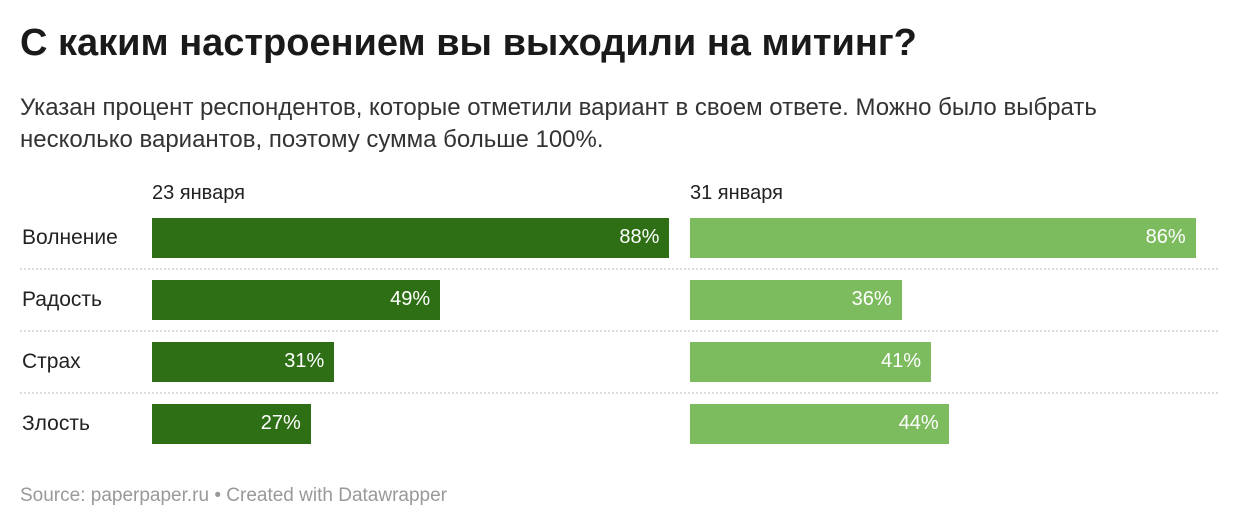 The image size is (1240, 530). What do you see at coordinates (243, 362) in the screenshot?
I see `bar: 31%` at bounding box center [243, 362].